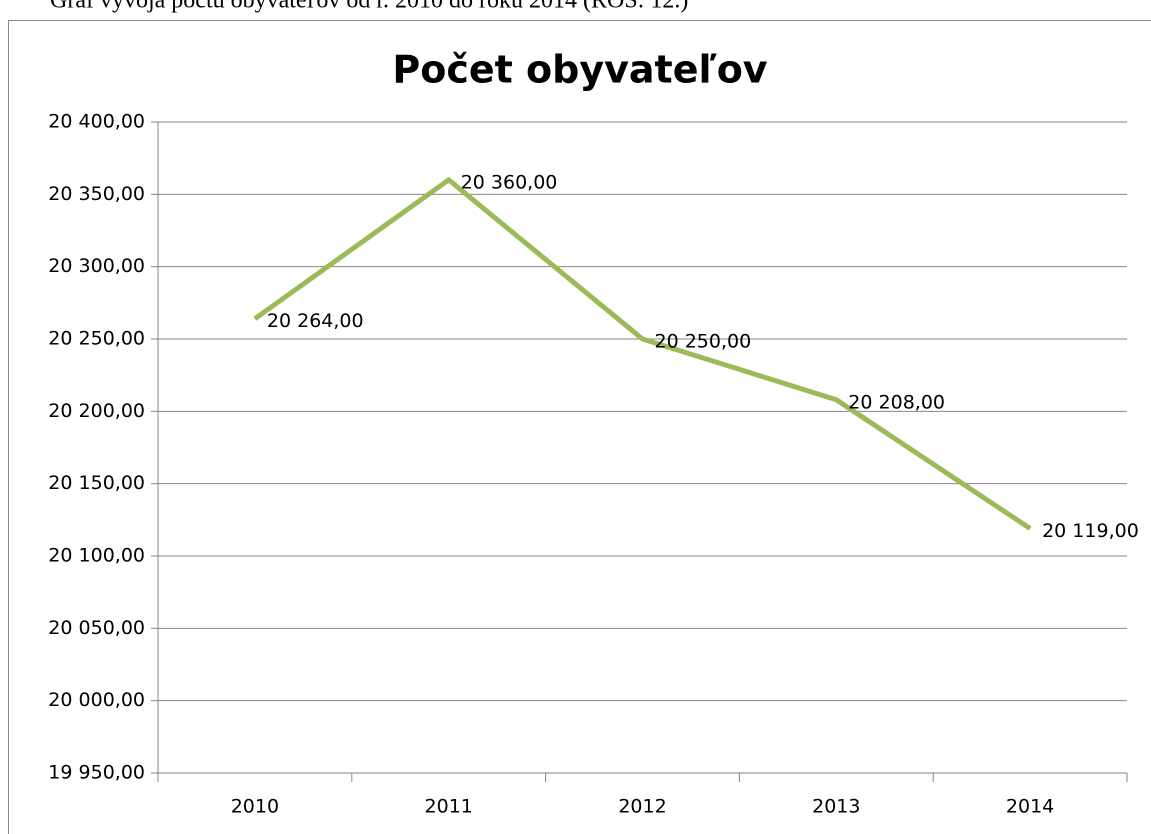 This screenshot has width=1151, height=834. Describe the element at coordinates (96, 194) in the screenshot. I see `y-tick-label: 20 350,00` at that location.